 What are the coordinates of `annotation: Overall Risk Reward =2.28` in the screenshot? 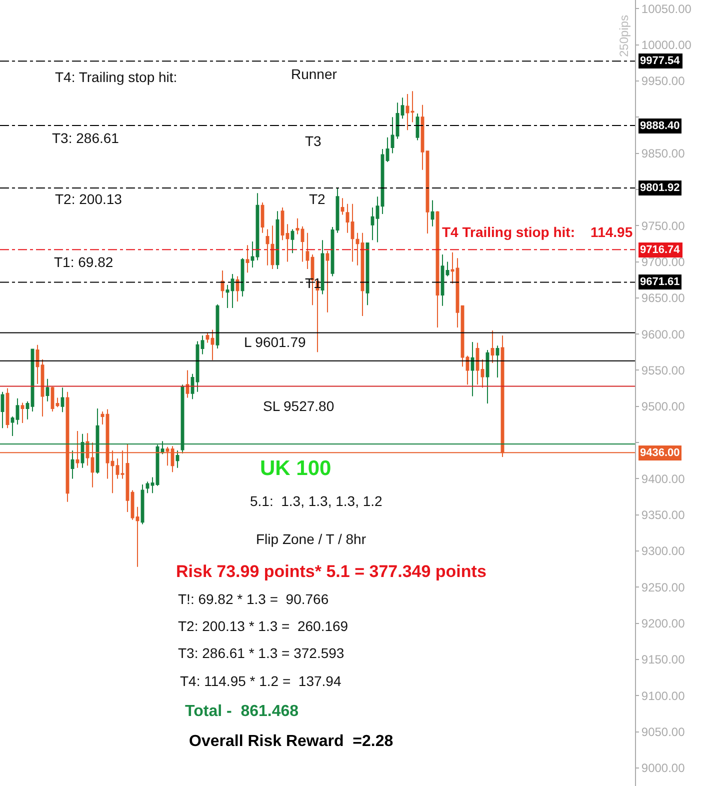 It's located at (291, 741).